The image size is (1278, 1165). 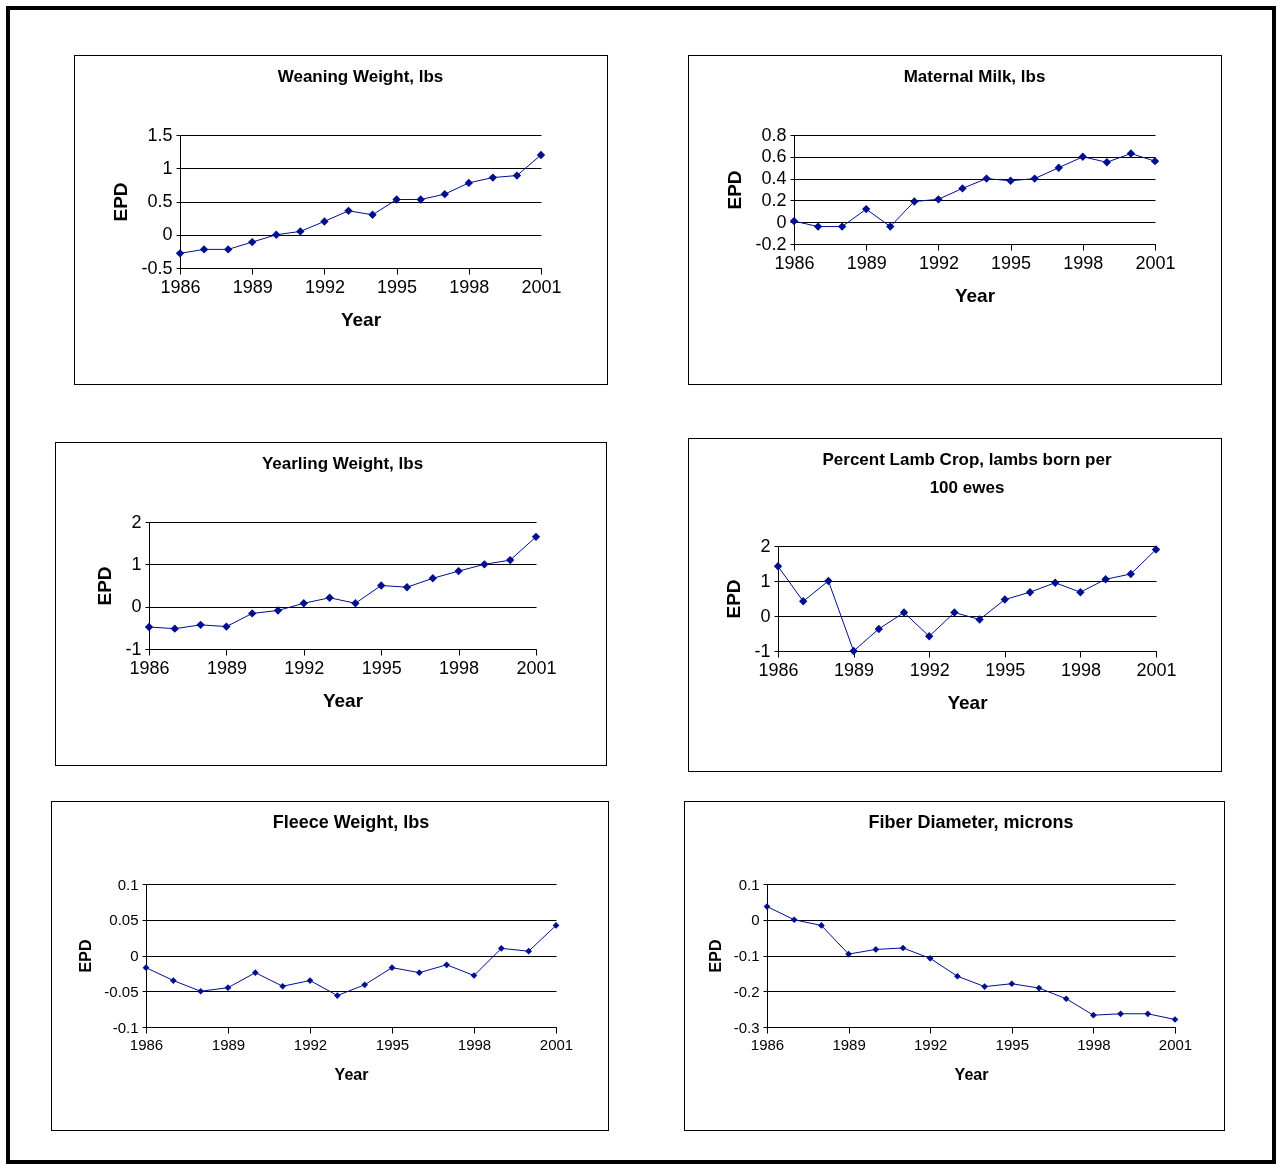 I want to click on chart-title: Yearling Weight, lbs, so click(x=342, y=463).